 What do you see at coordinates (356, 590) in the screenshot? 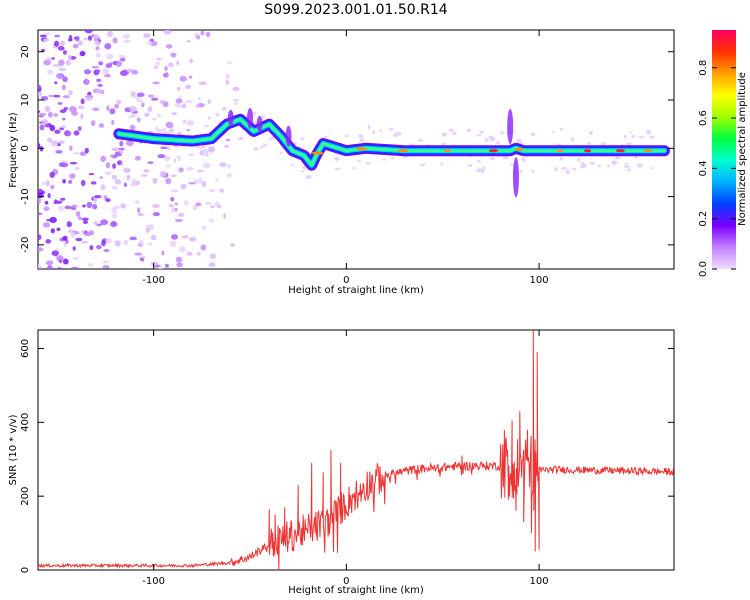
I see `snr-x-label: Height of straight line (km)` at bounding box center [356, 590].